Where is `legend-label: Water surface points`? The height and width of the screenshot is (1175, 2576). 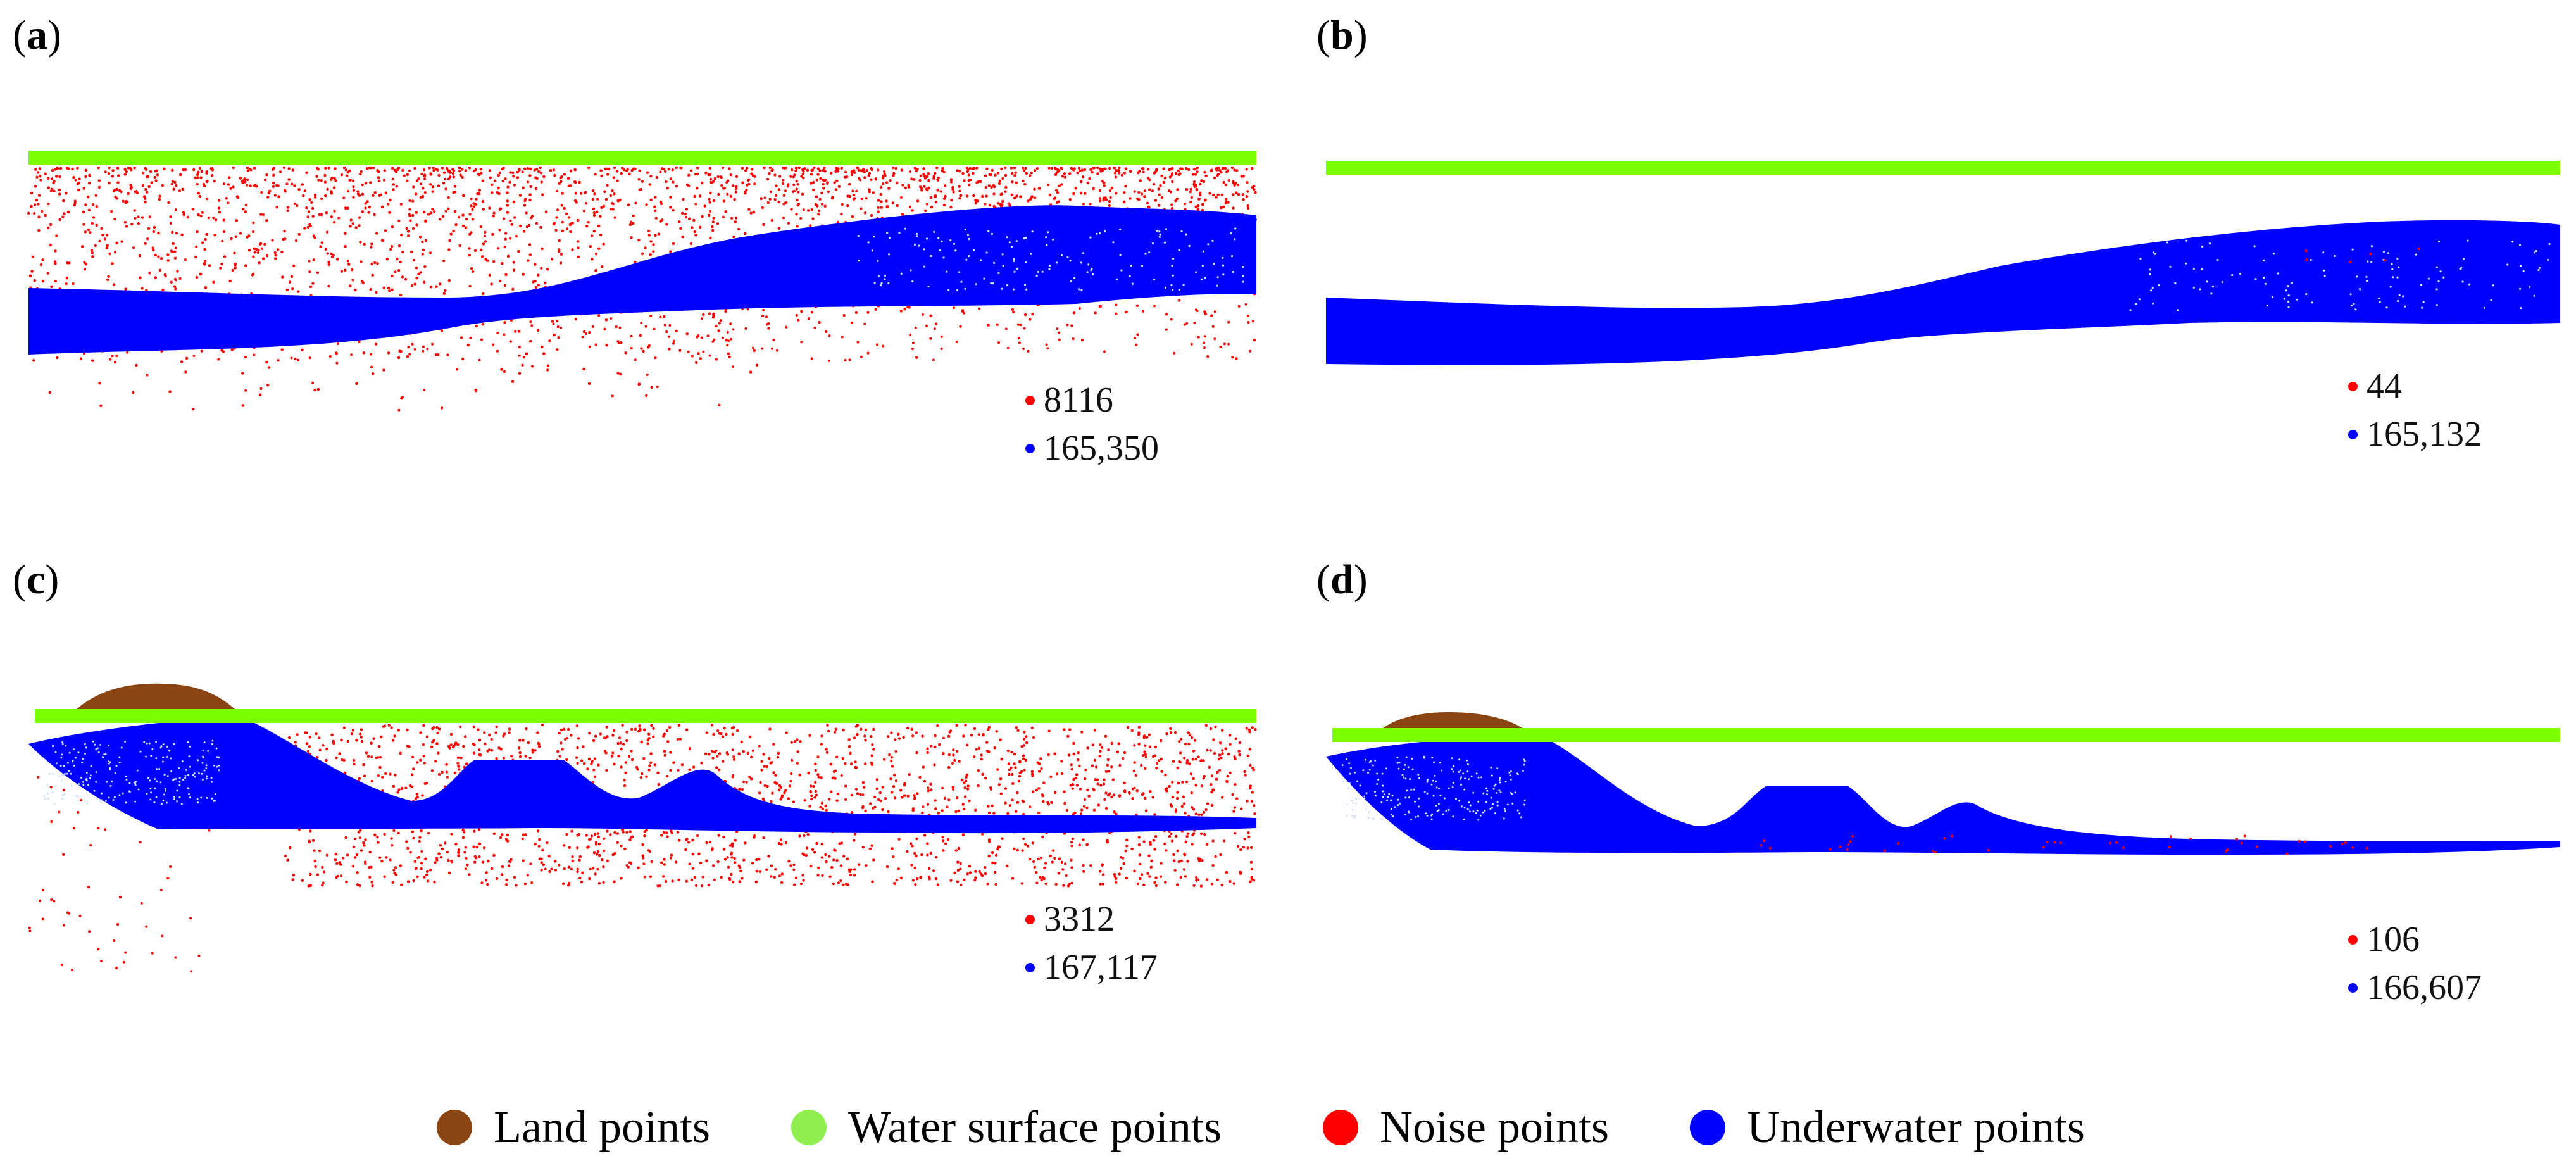 legend-label: Water surface points is located at coordinates (1035, 1127).